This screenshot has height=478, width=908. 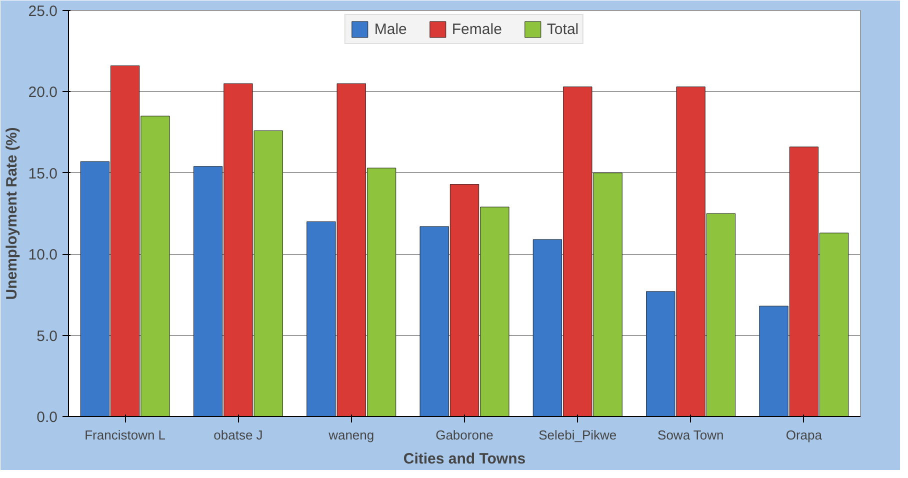 I want to click on y-tick-label: 10.0, so click(x=43, y=255).